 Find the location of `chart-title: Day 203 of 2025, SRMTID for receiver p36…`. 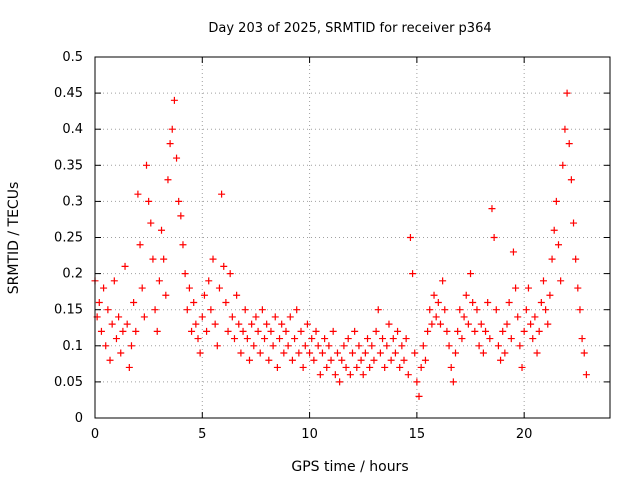

chart-title: Day 203 of 2025, SRMTID for receiver p36… is located at coordinates (349, 28).